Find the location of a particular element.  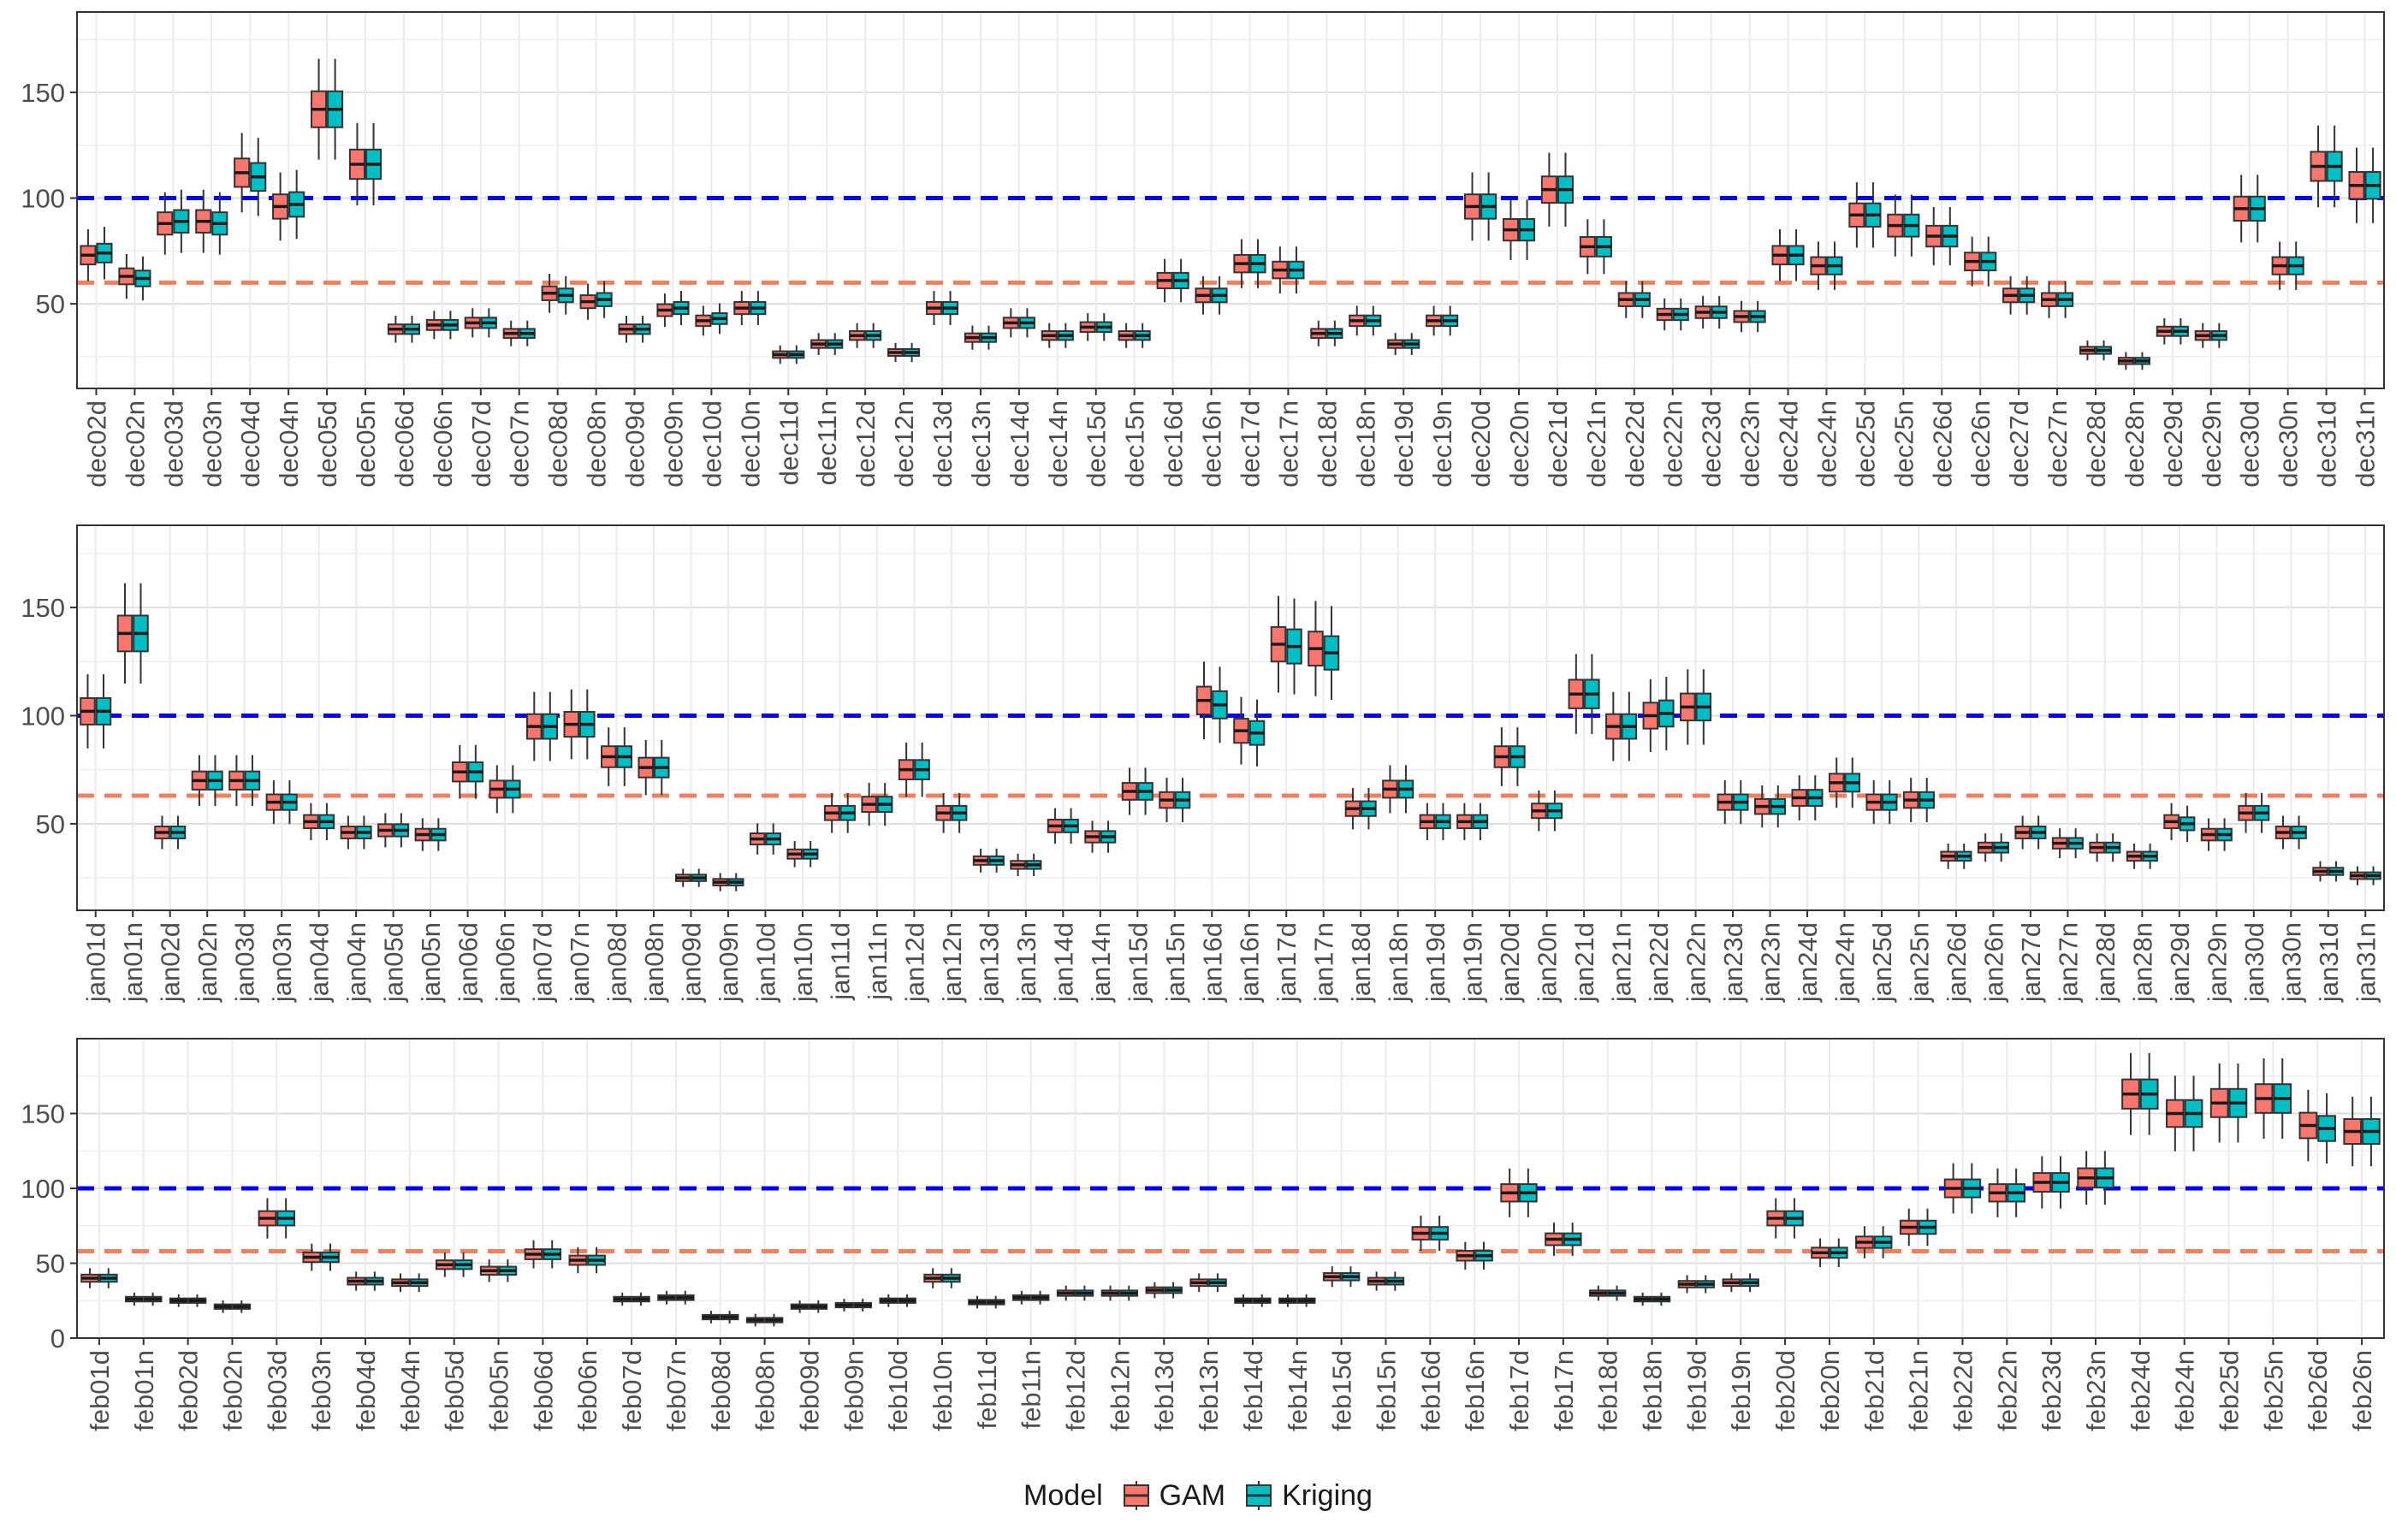

x-tick-label: jan16n is located at coordinates (1250, 962).